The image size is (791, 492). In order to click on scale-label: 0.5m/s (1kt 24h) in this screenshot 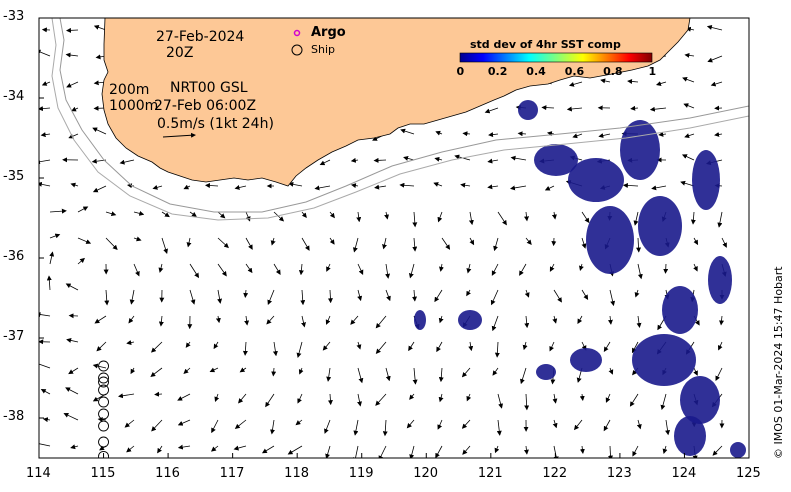, I will do `click(215, 124)`.